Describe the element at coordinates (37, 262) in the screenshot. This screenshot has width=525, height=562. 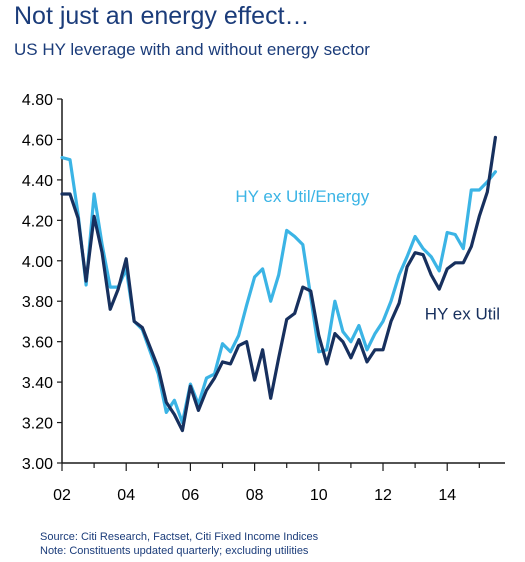
I see `y-tick-label: 4.00` at that location.